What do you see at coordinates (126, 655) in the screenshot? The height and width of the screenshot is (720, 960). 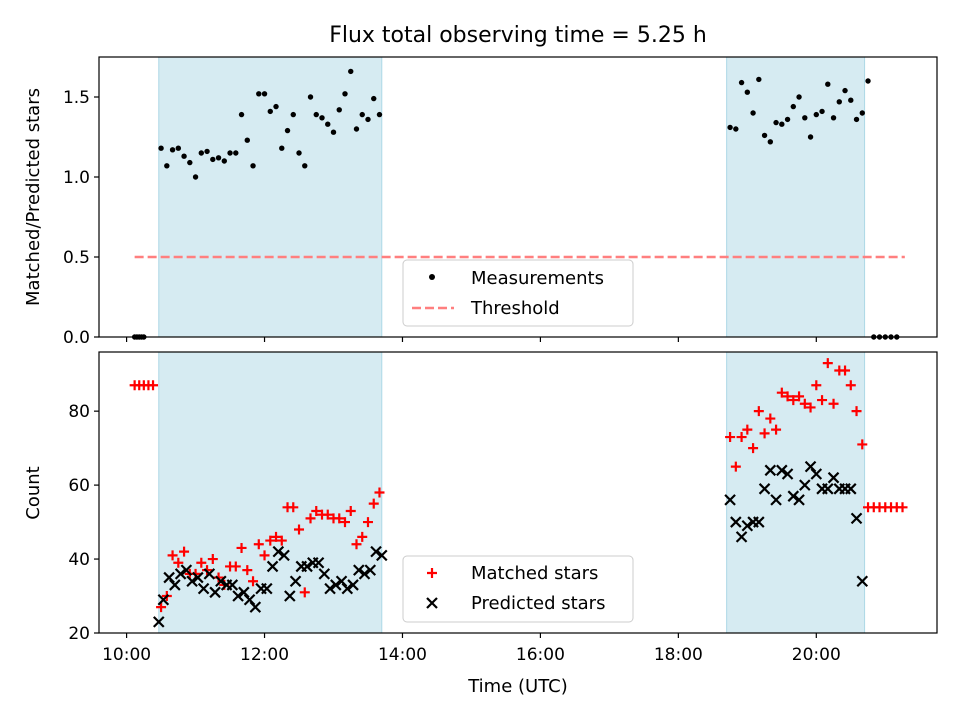 I see `x-tick-label: 10:00` at bounding box center [126, 655].